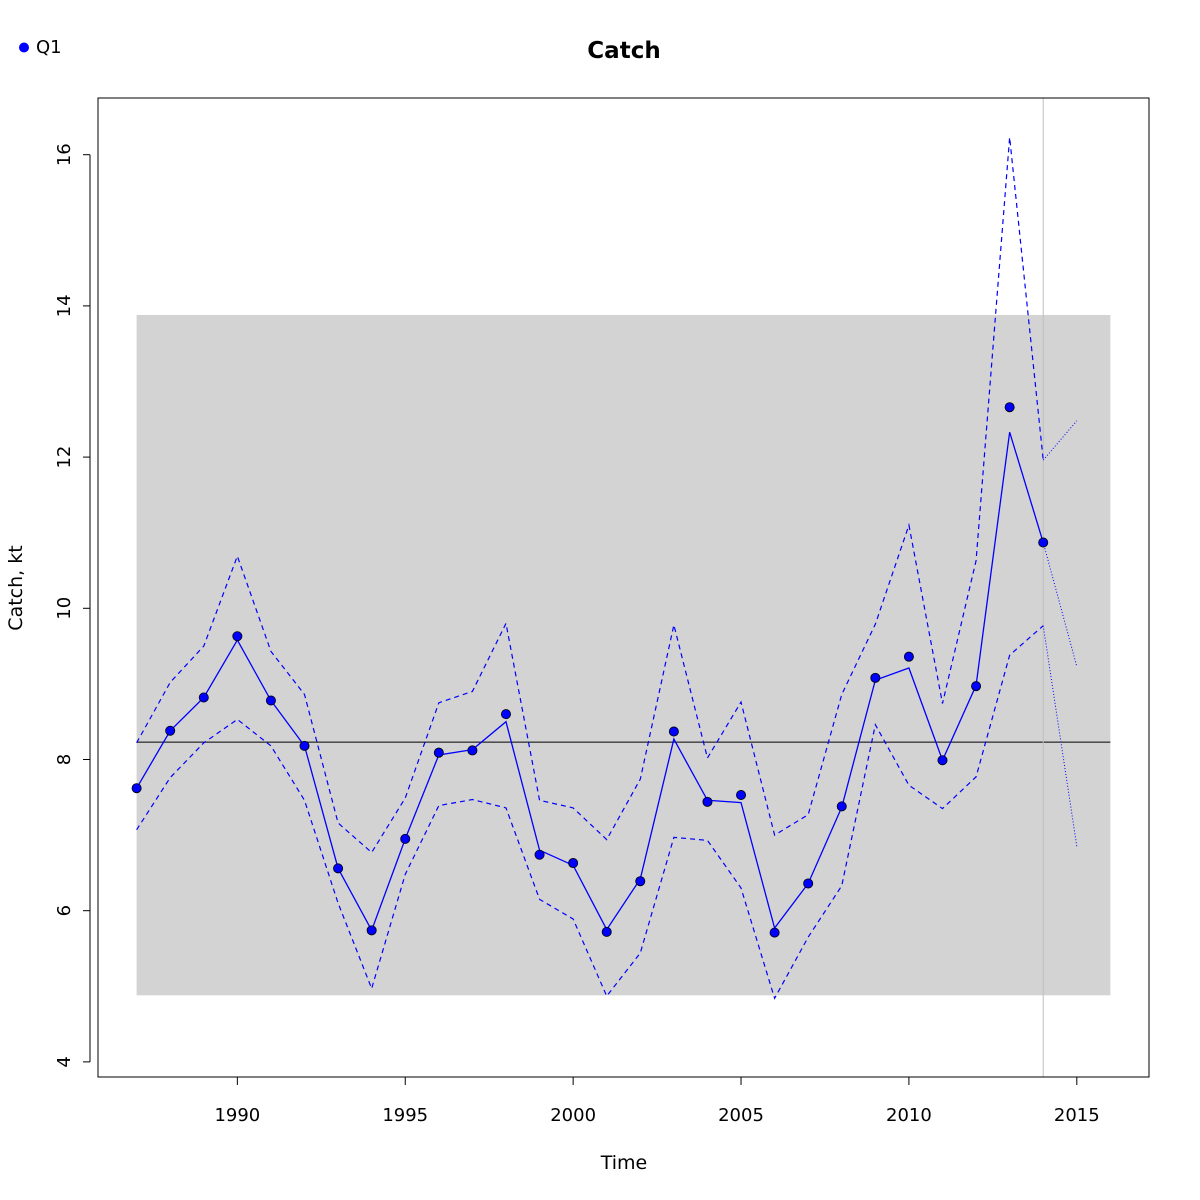  Describe the element at coordinates (623, 51) in the screenshot. I see `chart-title: Catch` at that location.